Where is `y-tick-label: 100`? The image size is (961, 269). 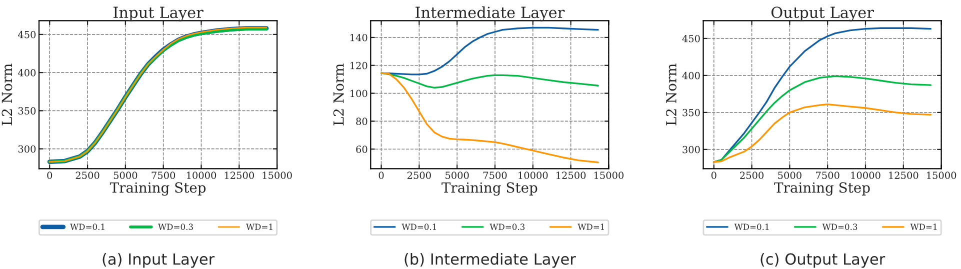
y-tick-label: 100 is located at coordinates (359, 94).